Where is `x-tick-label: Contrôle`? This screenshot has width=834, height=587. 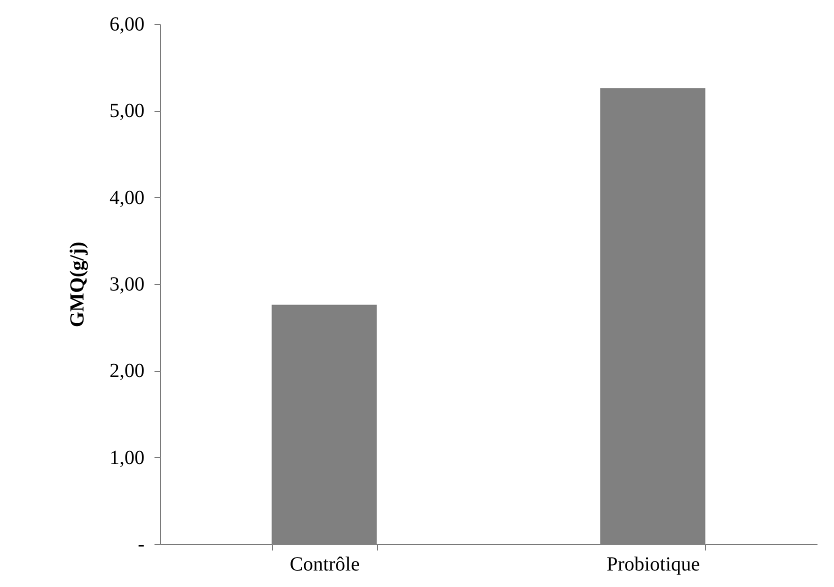
x-tick-label: Contrôle is located at coordinates (325, 565).